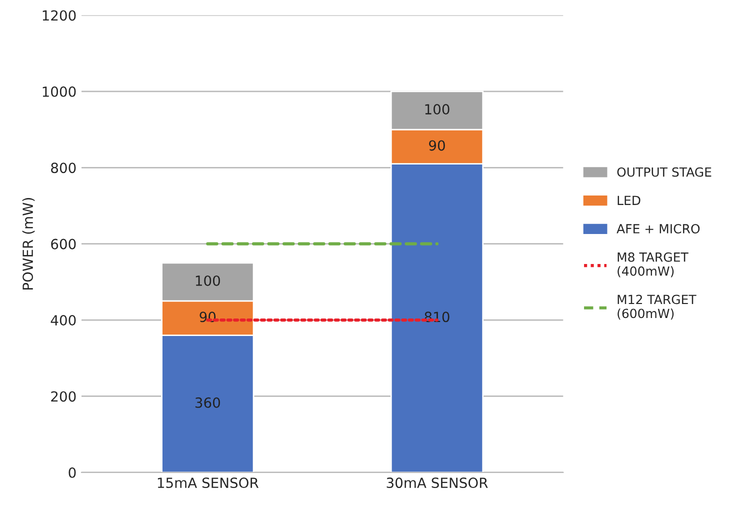 This screenshot has height=508, width=741. What do you see at coordinates (437, 483) in the screenshot?
I see `x-tick-label: 30mA SENSOR` at bounding box center [437, 483].